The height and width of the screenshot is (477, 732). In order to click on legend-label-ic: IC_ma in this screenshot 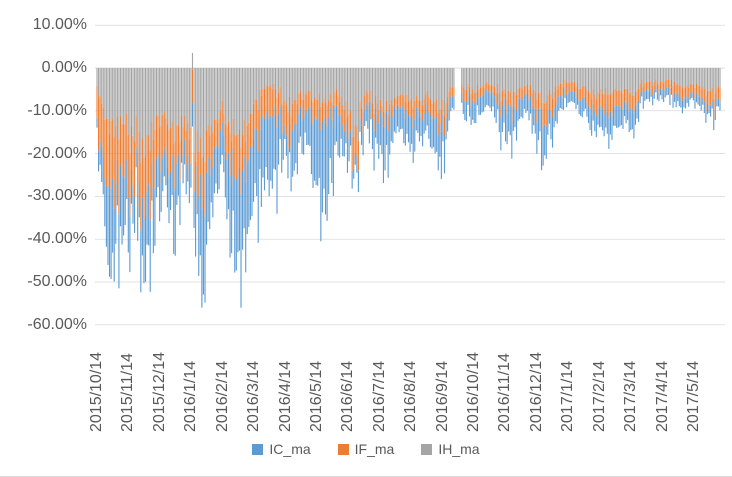, I will do `click(290, 449)`.